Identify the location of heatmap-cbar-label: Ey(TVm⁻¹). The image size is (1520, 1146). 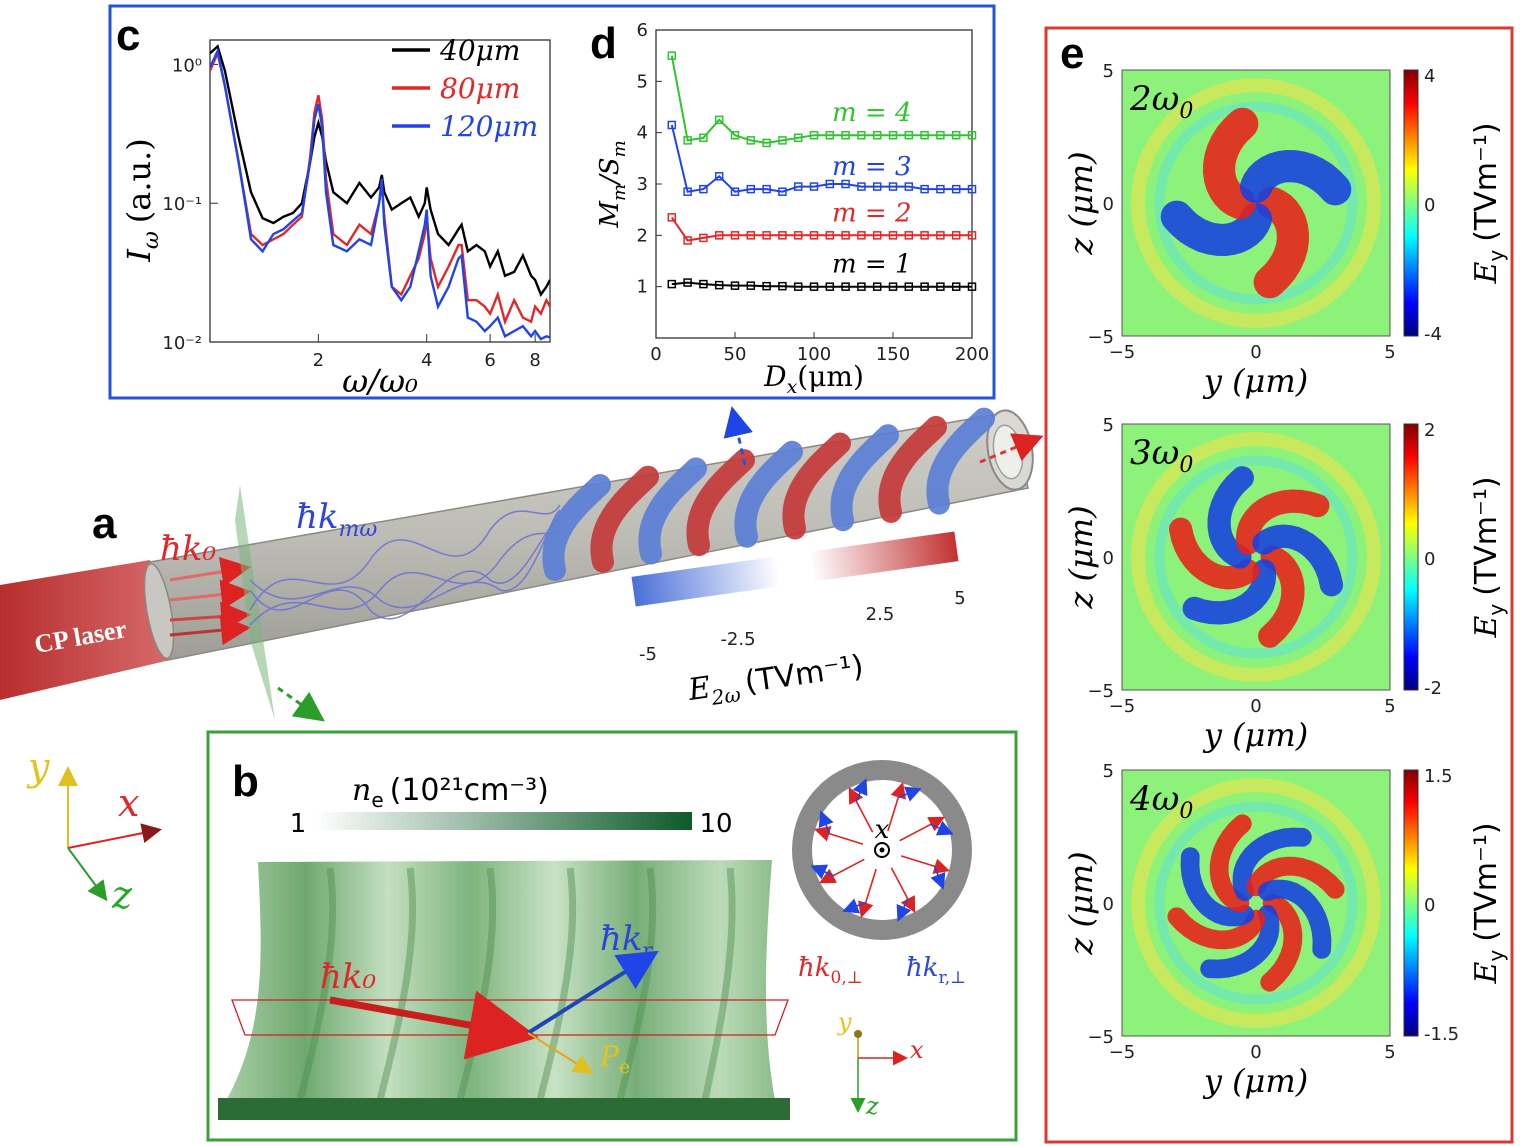
(1488, 557).